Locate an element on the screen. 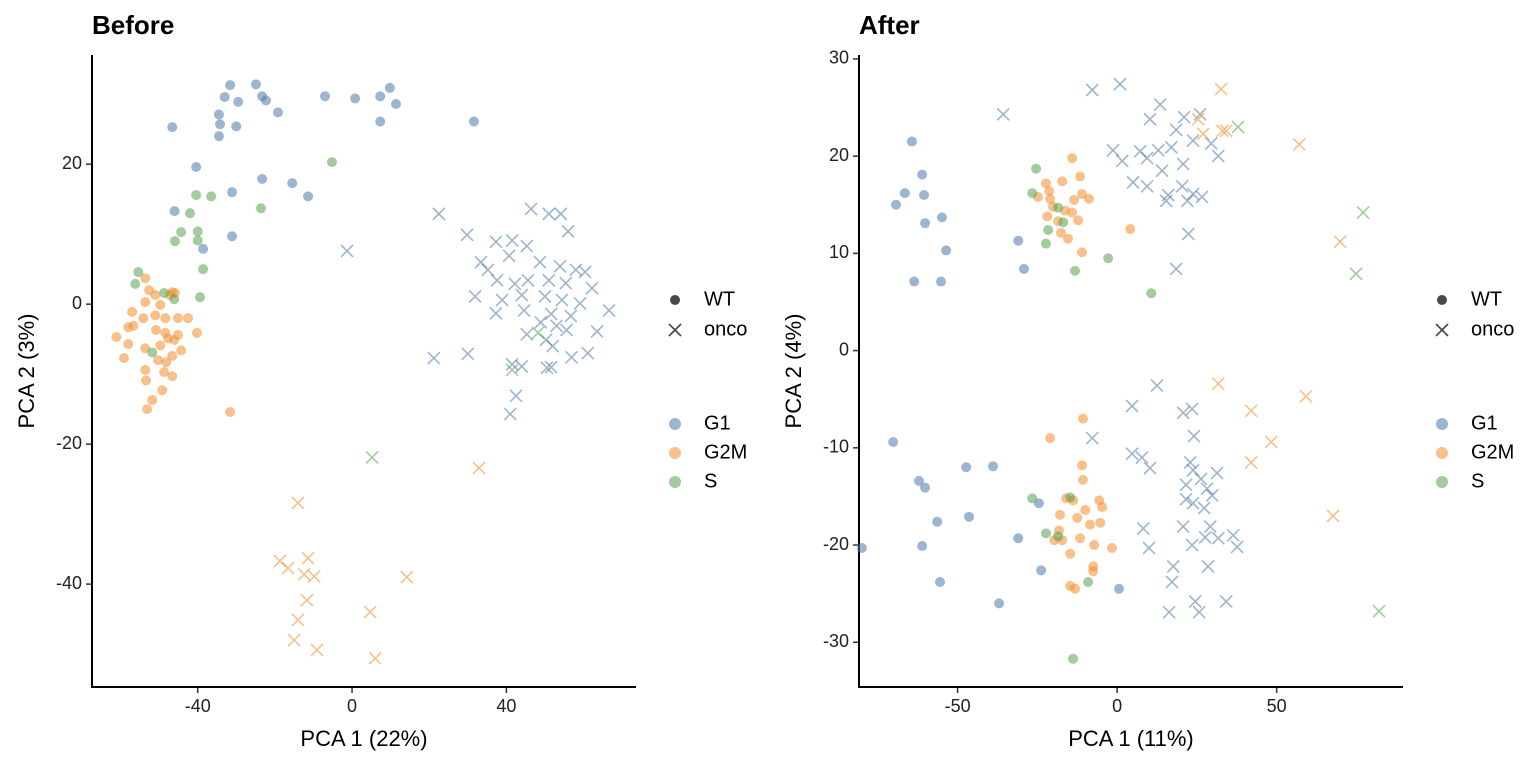  legend-label: G2M is located at coordinates (1492, 452).